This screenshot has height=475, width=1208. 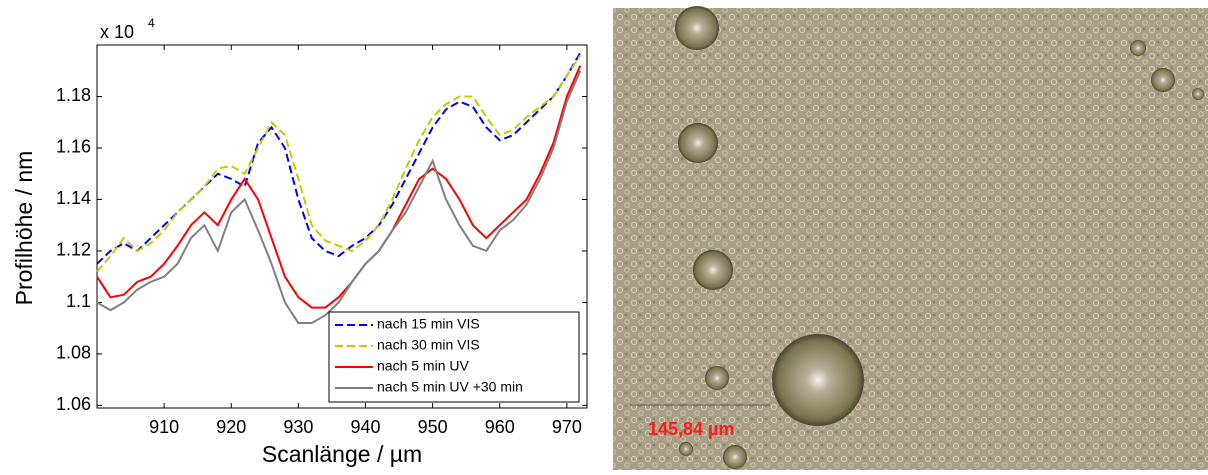 What do you see at coordinates (24, 228) in the screenshot?
I see `y-axis-label: Profilhöhe / nm` at bounding box center [24, 228].